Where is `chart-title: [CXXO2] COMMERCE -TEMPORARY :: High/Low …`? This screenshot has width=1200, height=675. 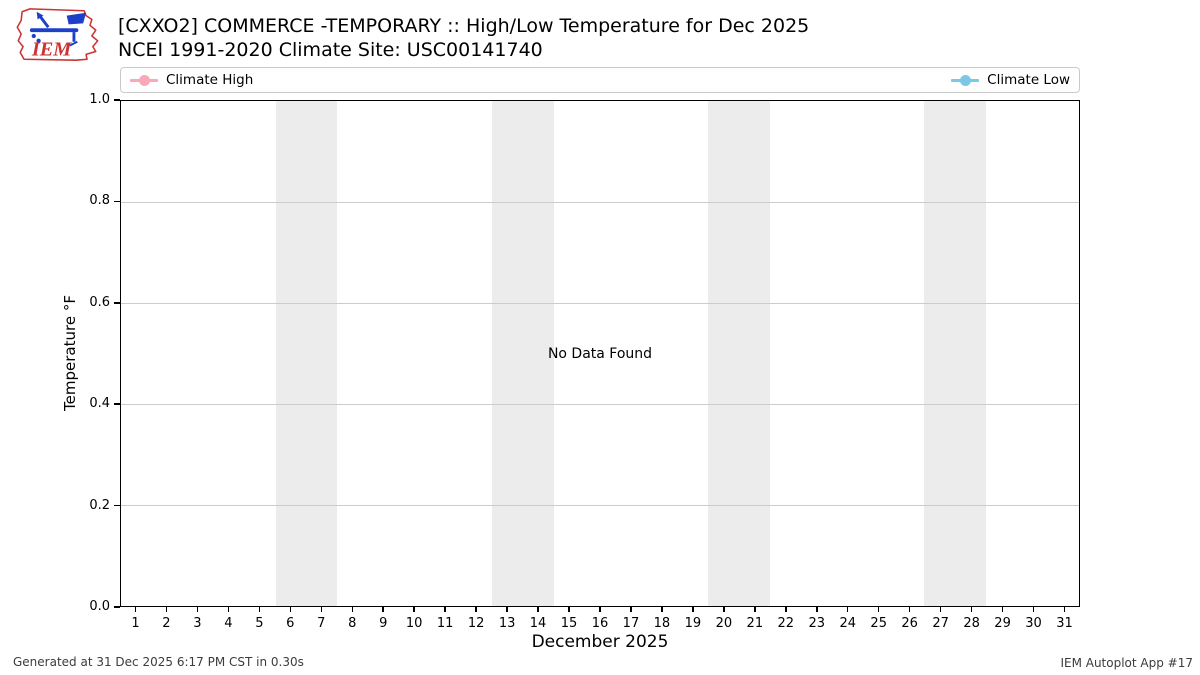 chart-title: [CXXO2] COMMERCE -TEMPORARY :: High/Low … is located at coordinates (464, 26).